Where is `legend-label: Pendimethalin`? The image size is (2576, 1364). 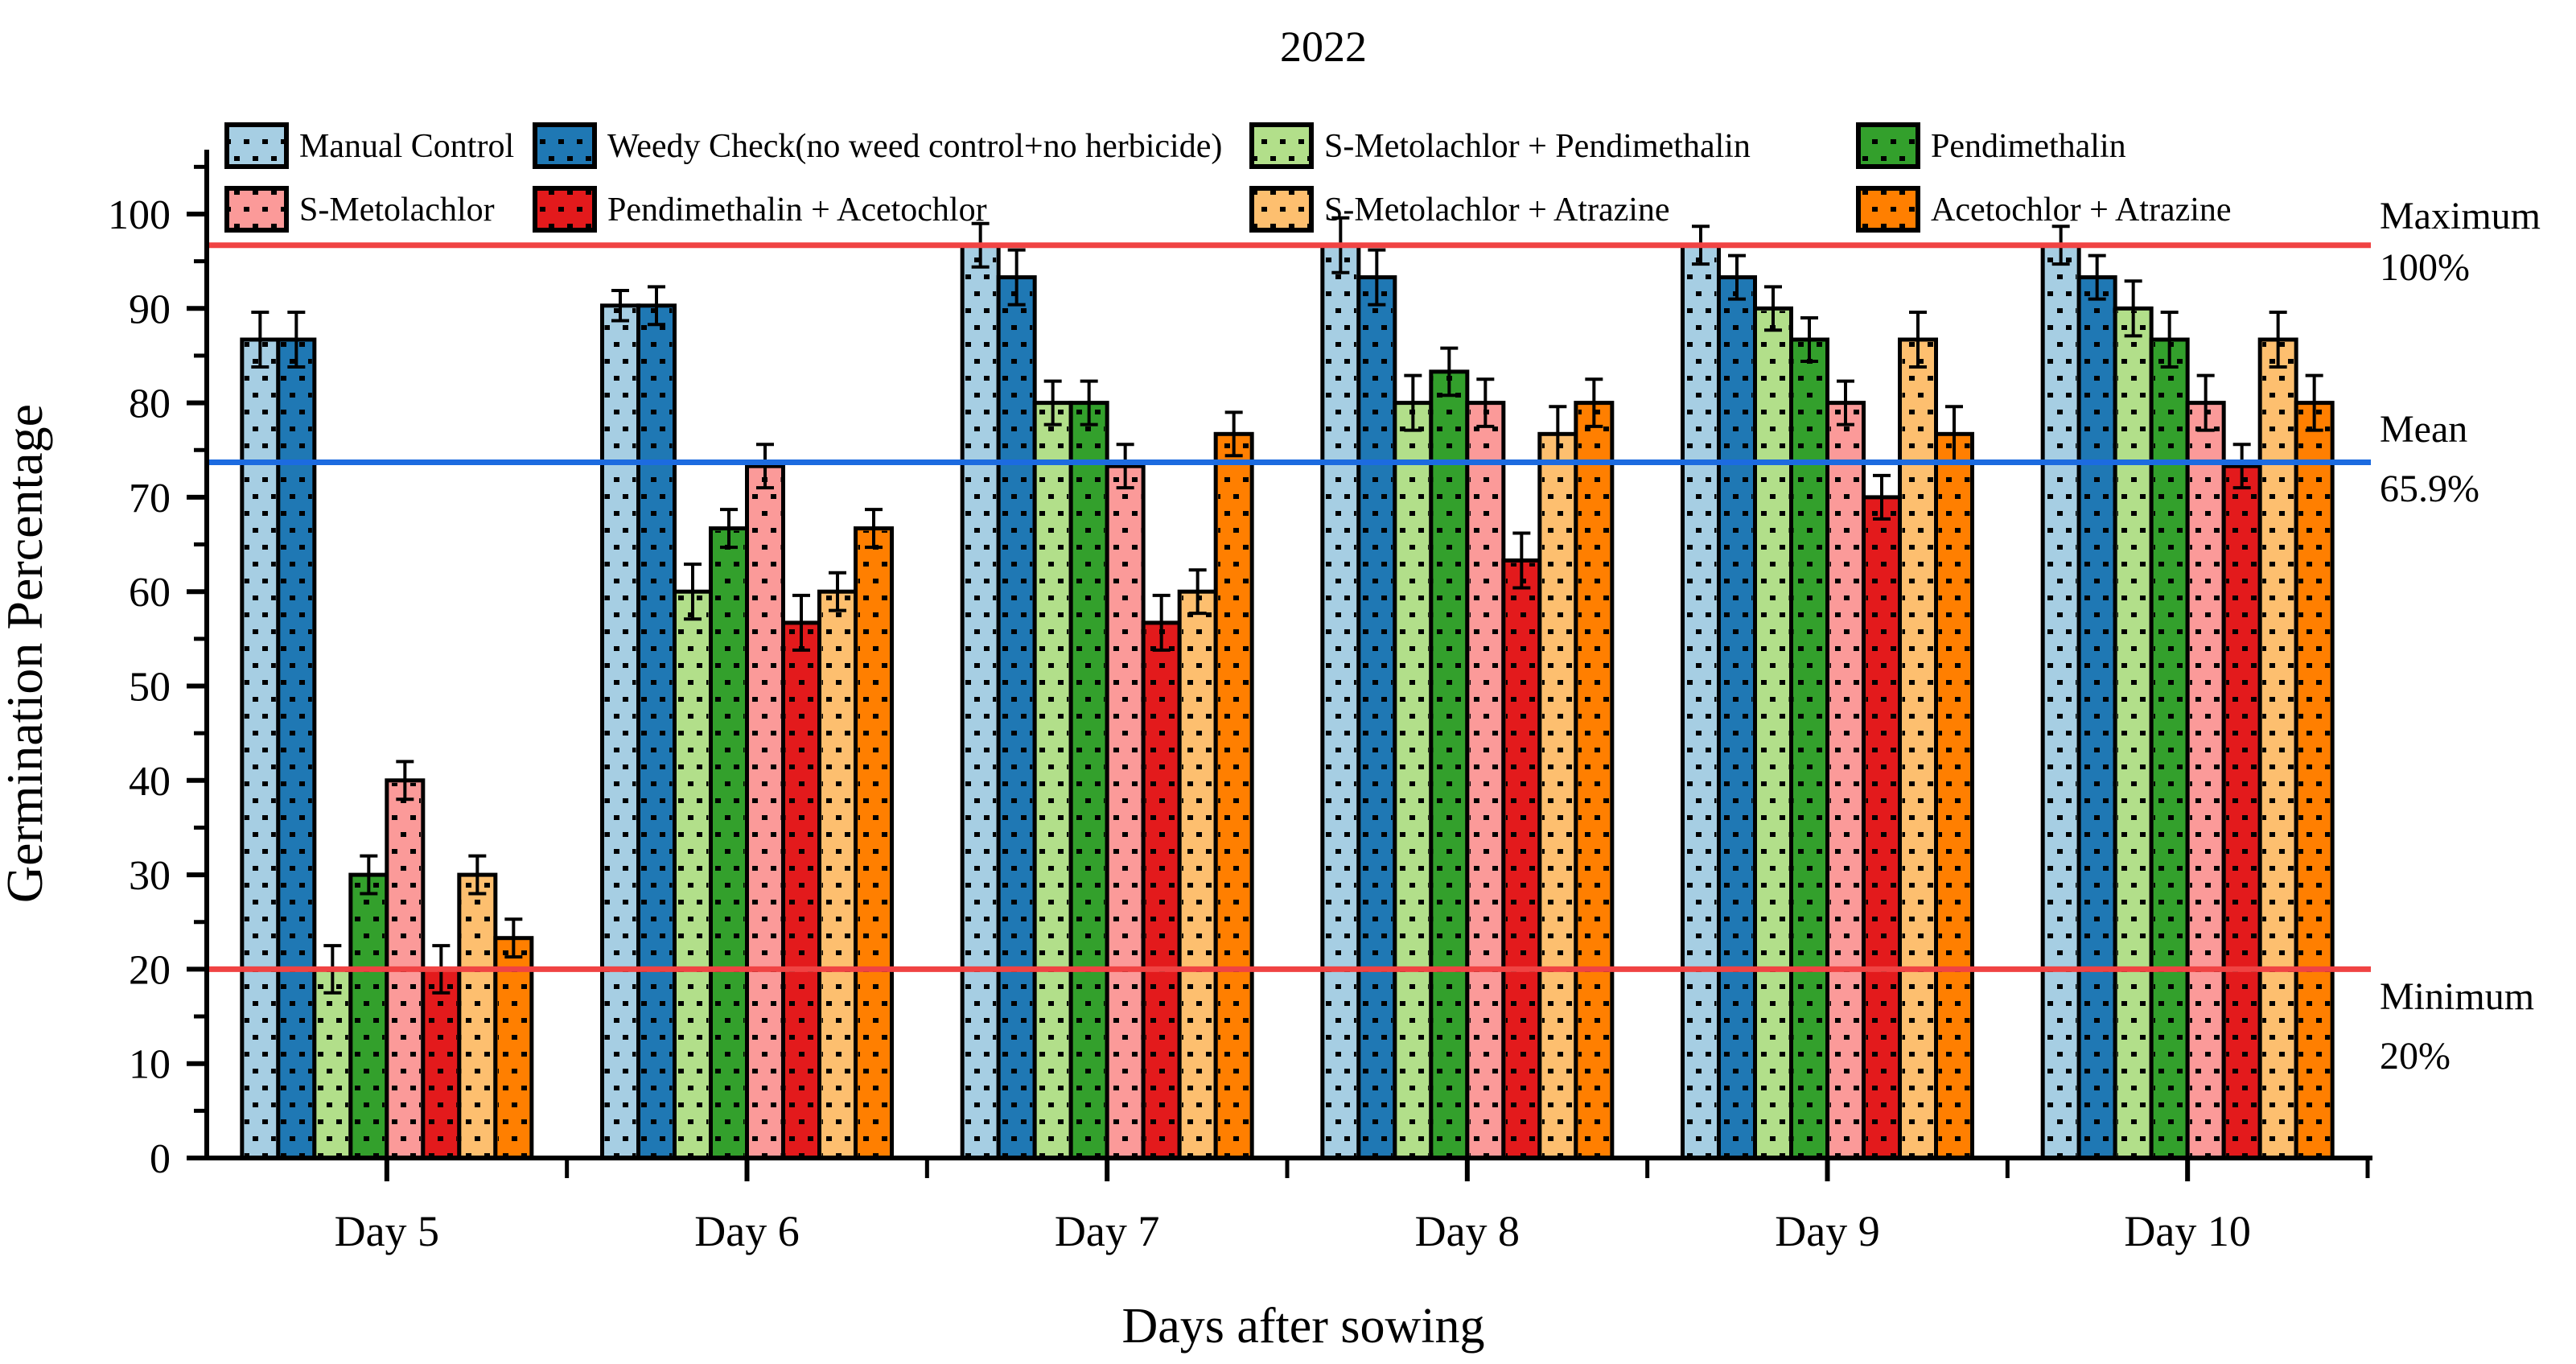 legend-label: Pendimethalin is located at coordinates (2028, 147).